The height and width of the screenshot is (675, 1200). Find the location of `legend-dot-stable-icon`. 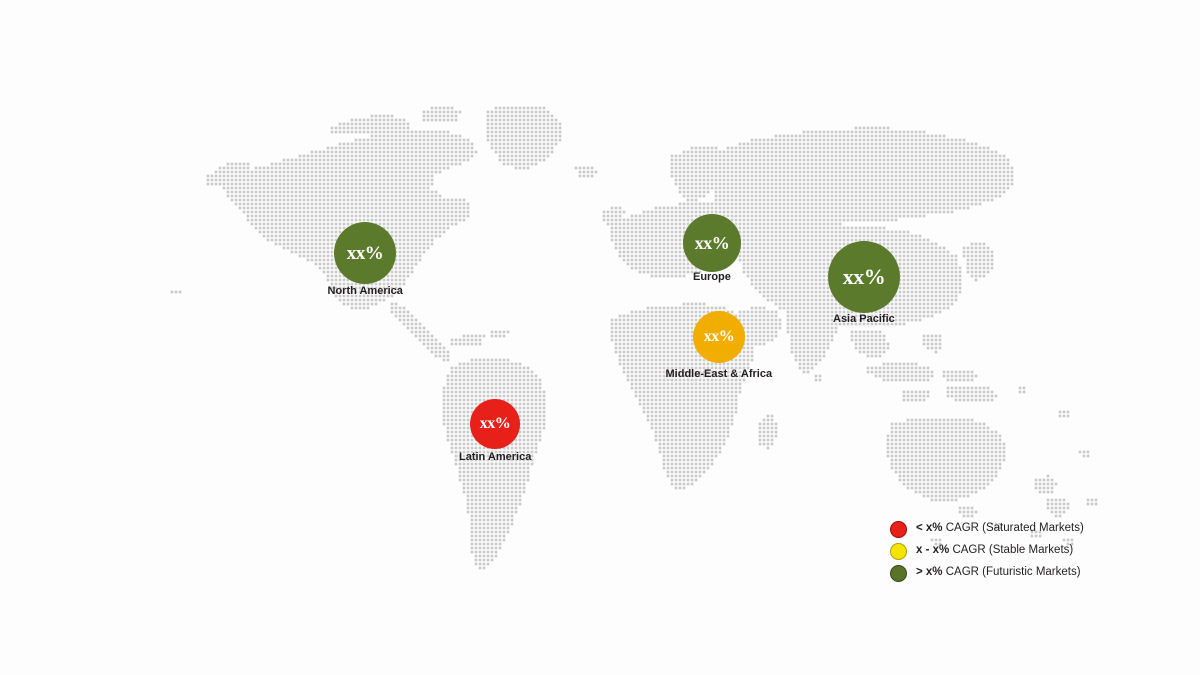

legend-dot-stable-icon is located at coordinates (898, 551).